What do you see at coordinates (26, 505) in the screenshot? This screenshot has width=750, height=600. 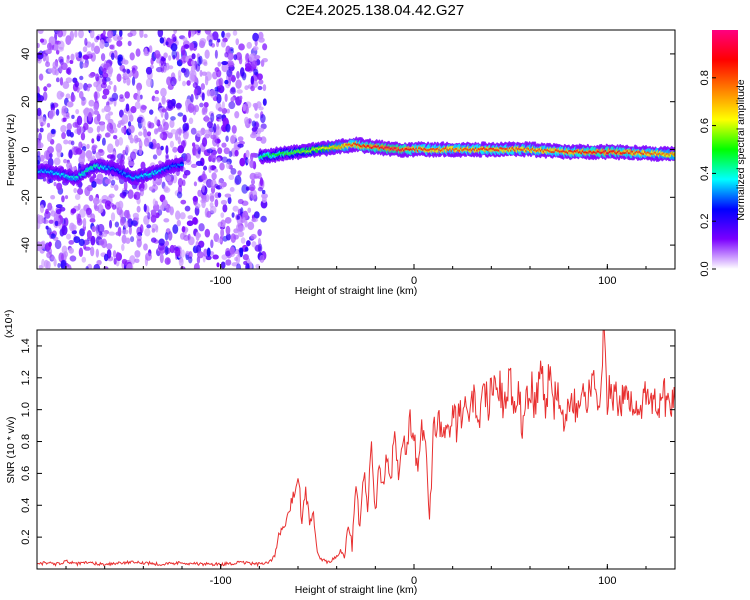 I see `y-tick-label: 0.4` at bounding box center [26, 505].